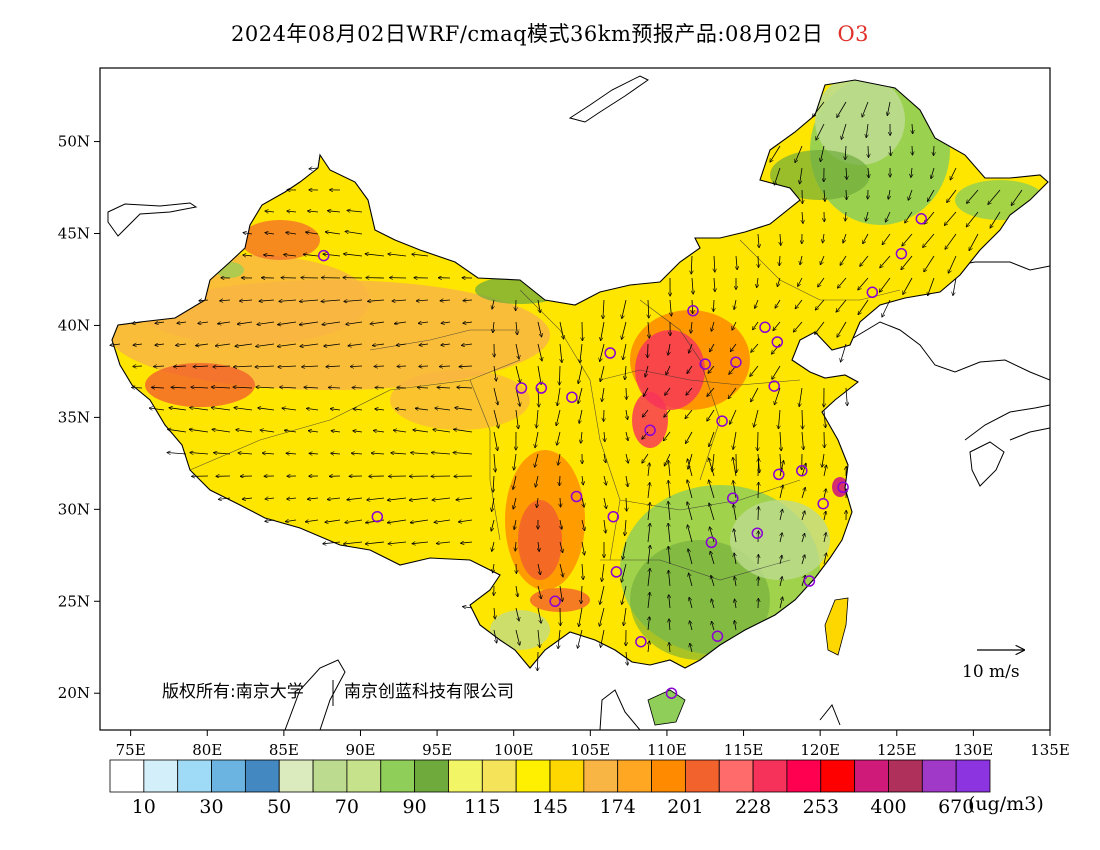 The image size is (1100, 850). I want to click on colorbar-tick-label: 90, so click(415, 807).